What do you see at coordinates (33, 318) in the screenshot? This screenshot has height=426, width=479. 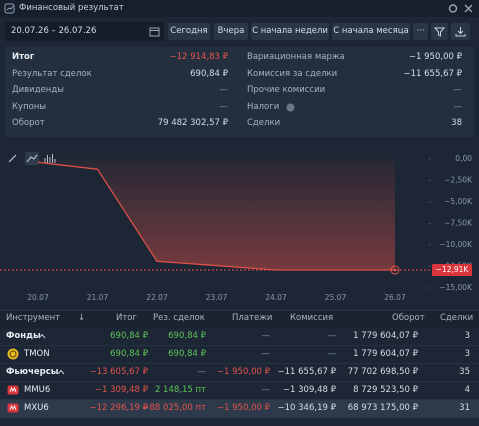 I see `column-header: Инструмент` at bounding box center [33, 318].